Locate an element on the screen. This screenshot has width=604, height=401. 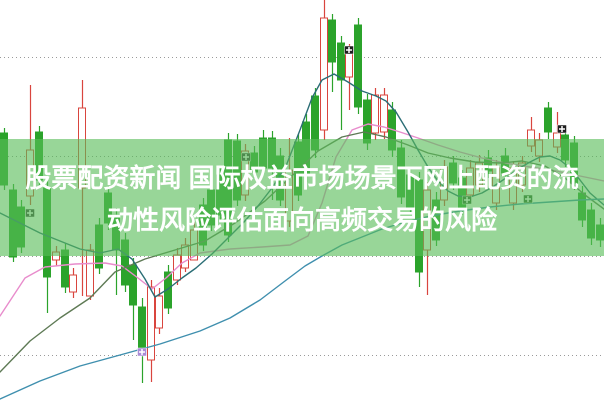
headline-line1: 股票配资新闻 国际权益市场场景下网上配资的流 is located at coordinates (302, 178).